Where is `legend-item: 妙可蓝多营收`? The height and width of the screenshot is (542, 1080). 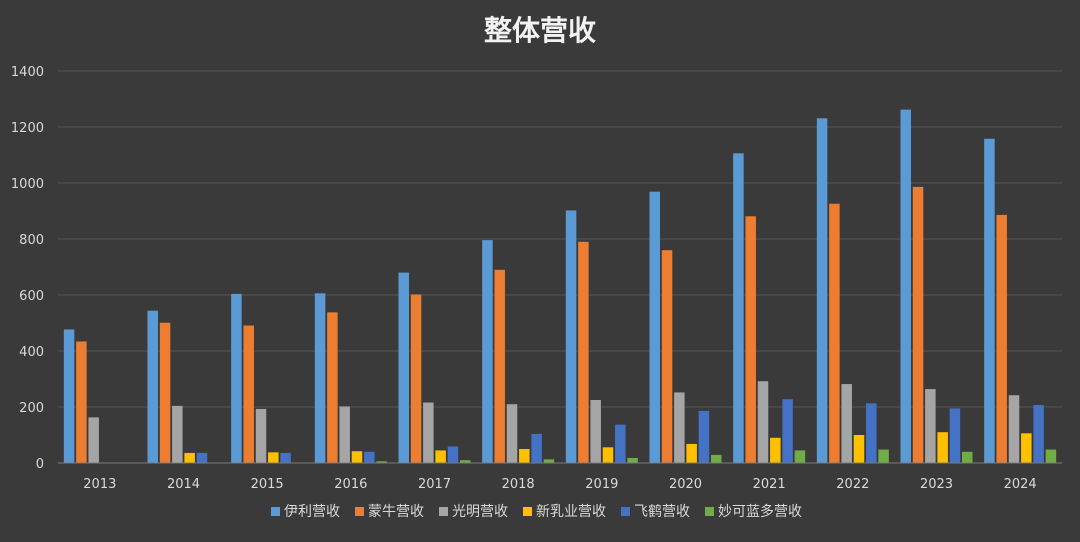
legend-item: 妙可蓝多营收 is located at coordinates (753, 511).